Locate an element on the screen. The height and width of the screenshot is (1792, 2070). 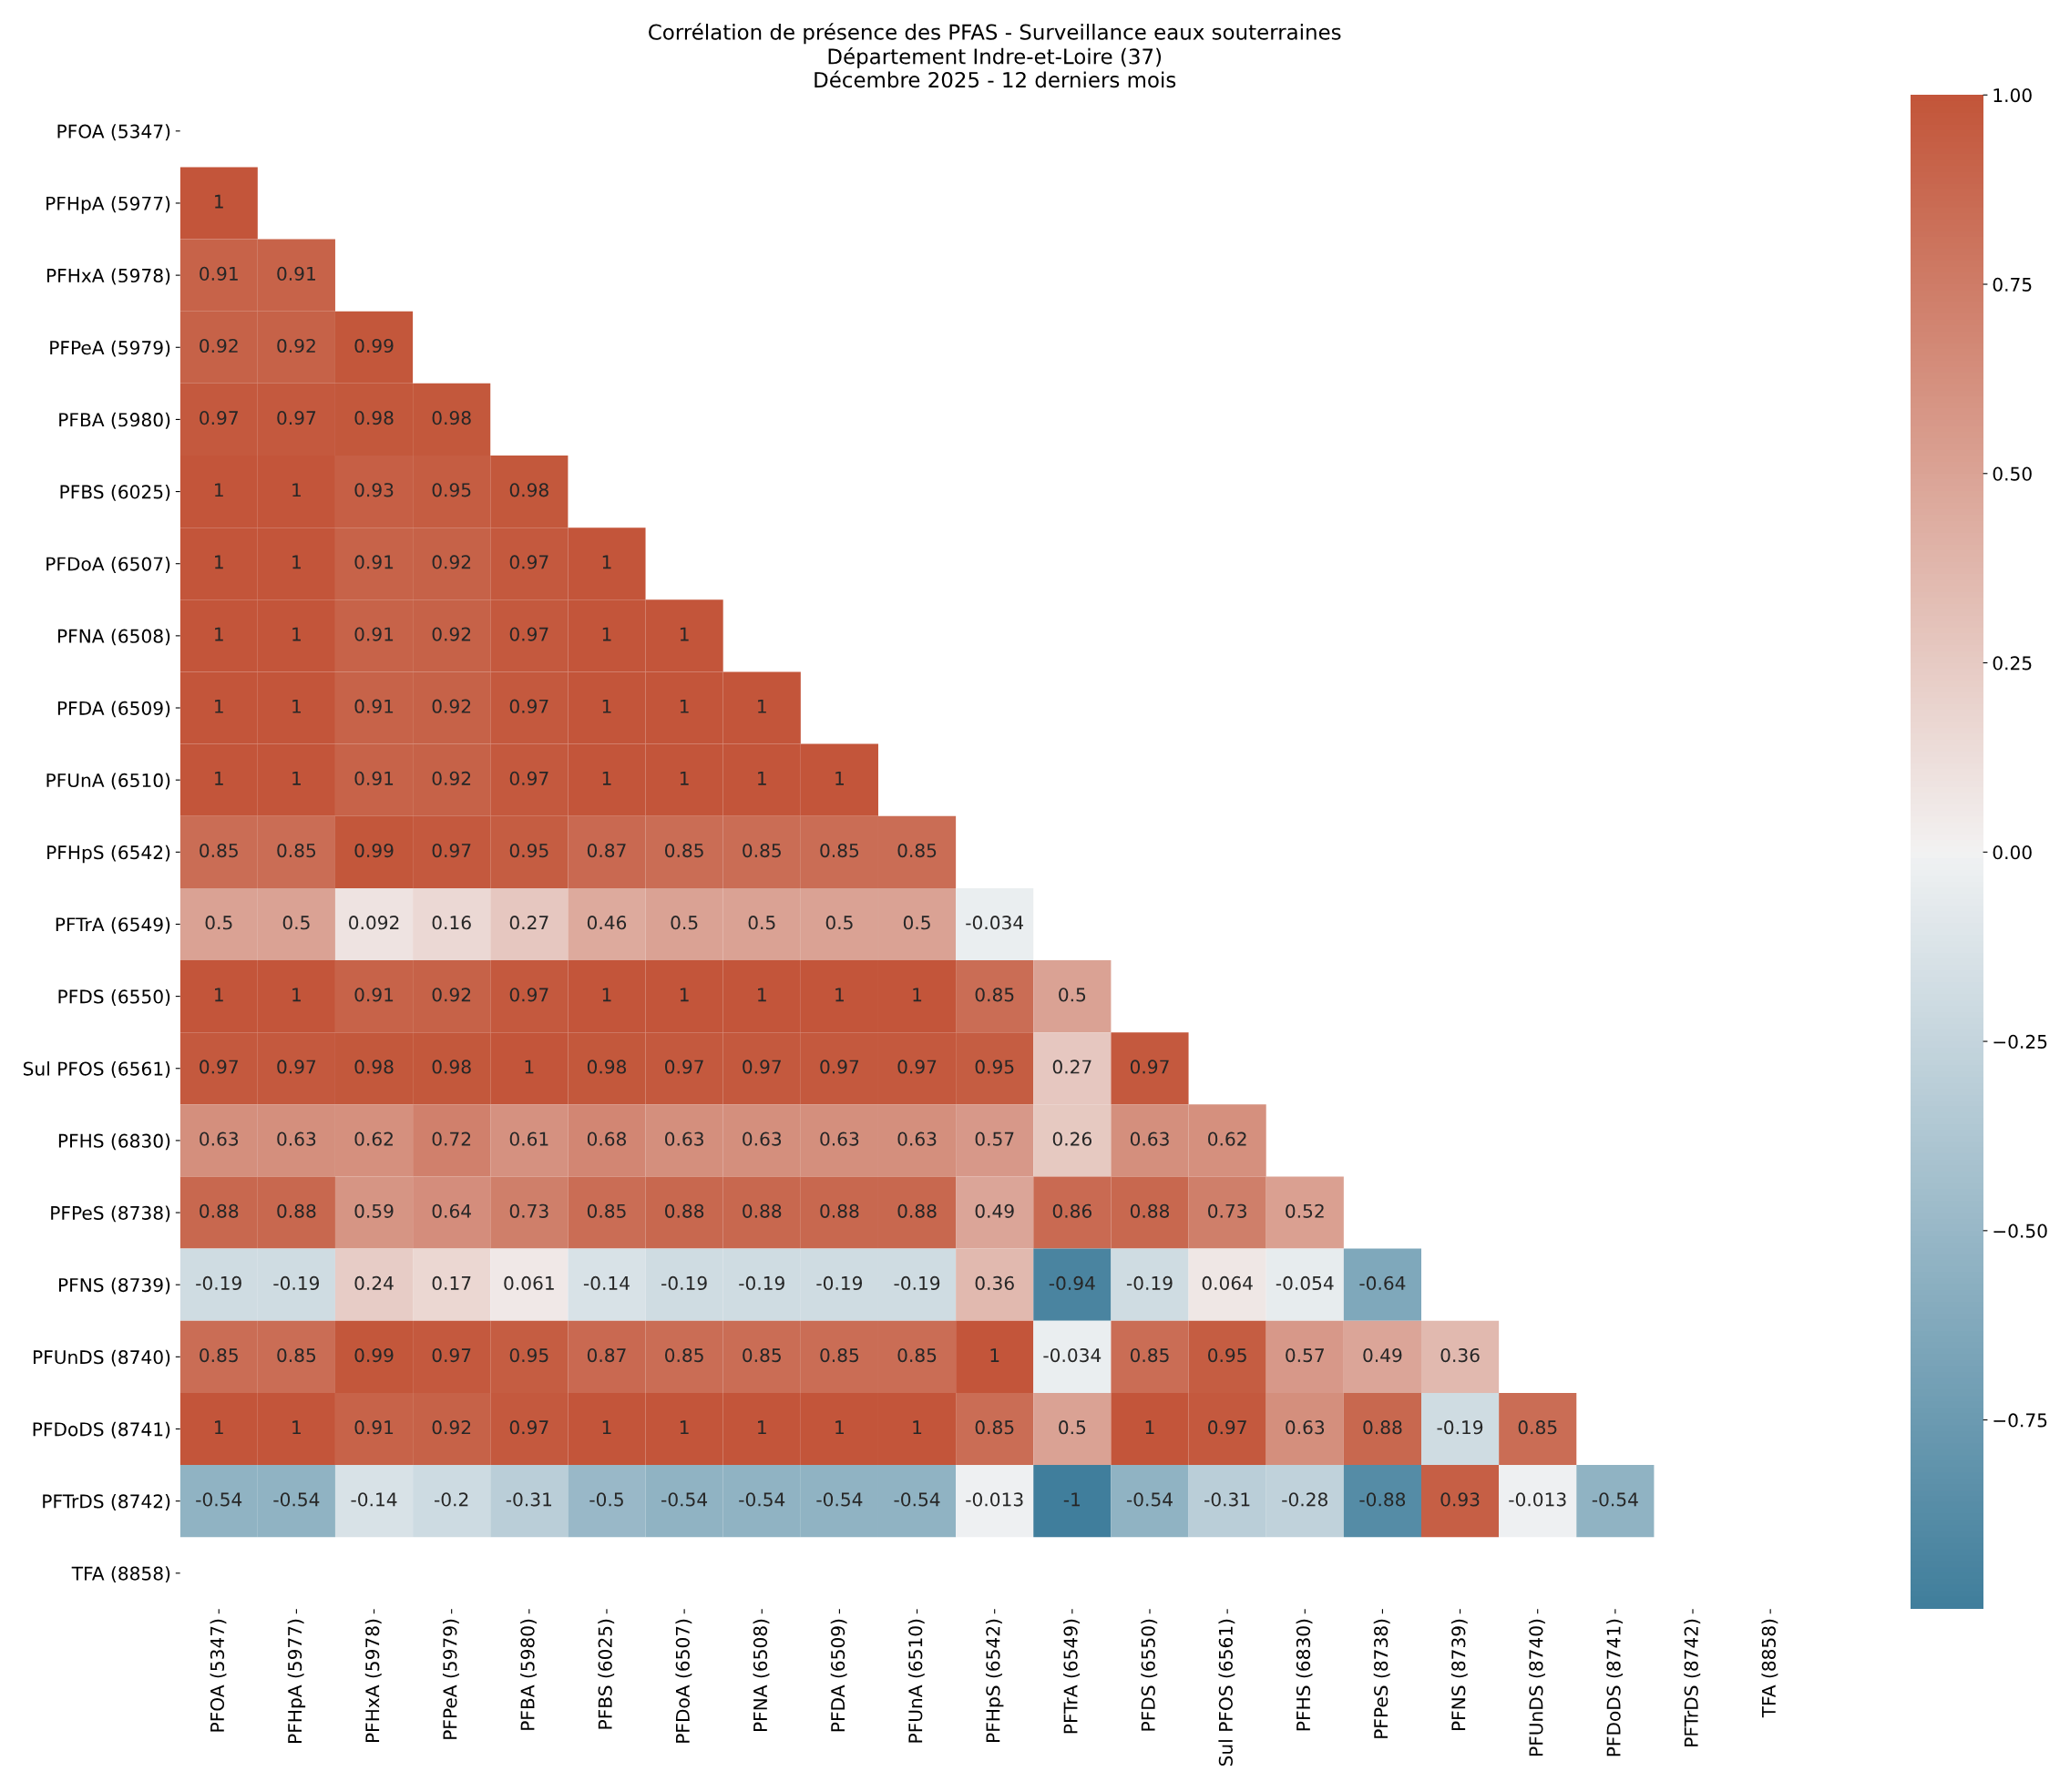
x-tick-label: PFNA (6508) is located at coordinates (762, 1675).